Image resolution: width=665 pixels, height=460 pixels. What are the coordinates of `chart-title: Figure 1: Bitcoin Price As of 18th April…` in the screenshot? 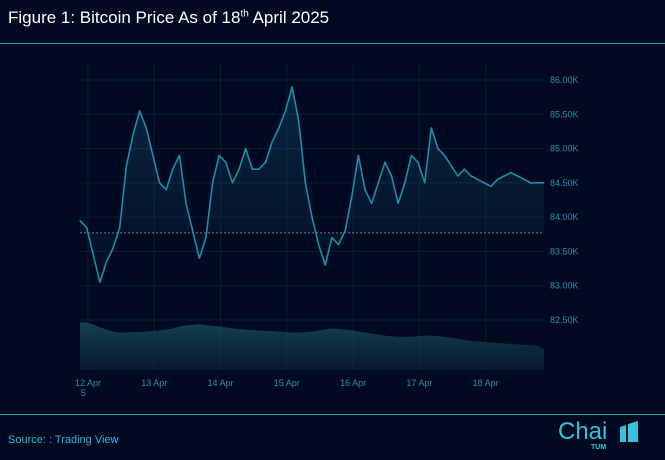 It's located at (169, 17).